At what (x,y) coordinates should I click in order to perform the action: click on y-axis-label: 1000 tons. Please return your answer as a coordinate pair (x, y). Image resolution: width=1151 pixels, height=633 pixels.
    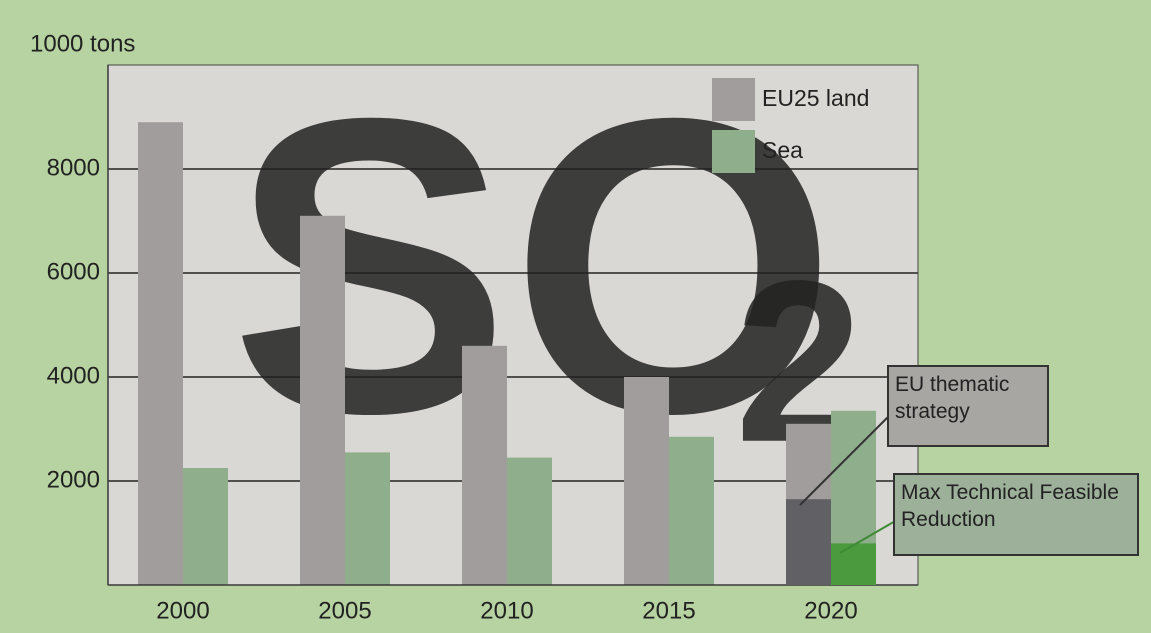
    Looking at the image, I should click on (82, 43).